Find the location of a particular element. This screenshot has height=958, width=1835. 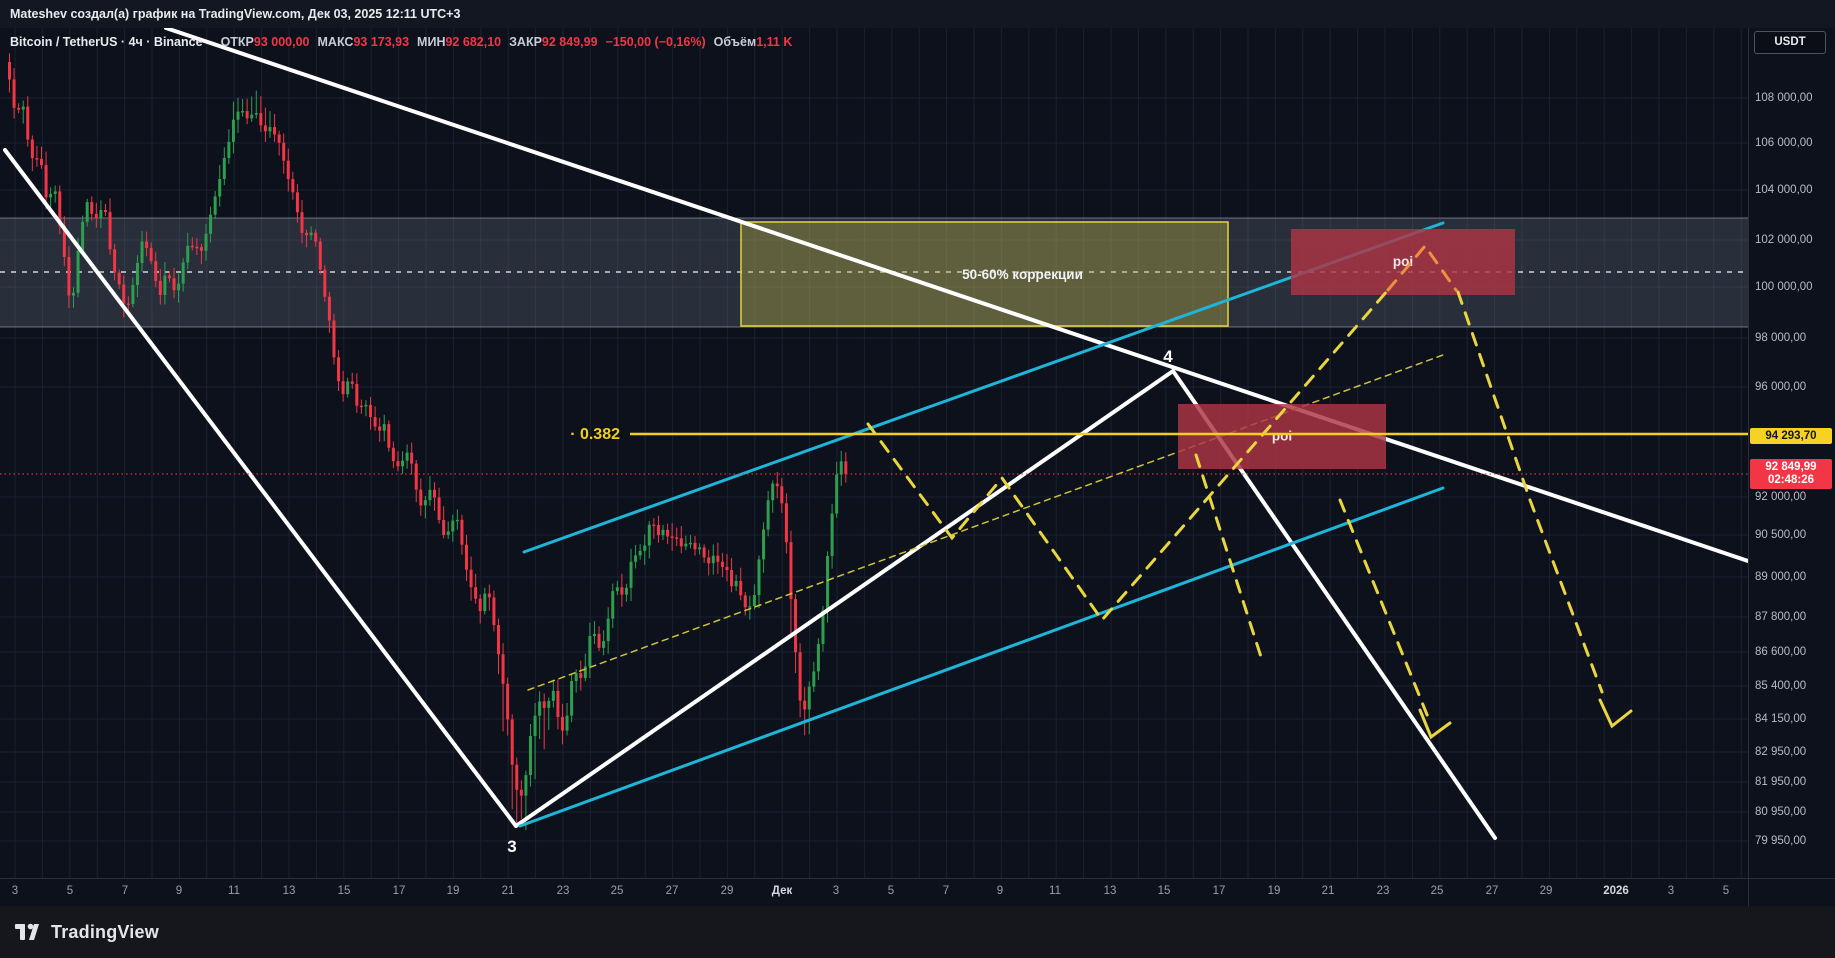

tradingview-logo-icon is located at coordinates (27, 931).